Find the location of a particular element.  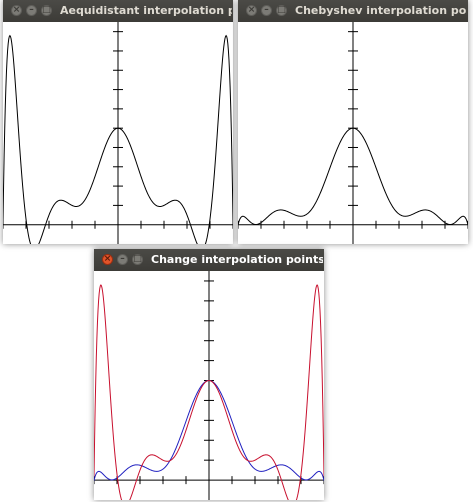

titlebar: × – □ Chebyshev interpolation points is located at coordinates (353, 11).